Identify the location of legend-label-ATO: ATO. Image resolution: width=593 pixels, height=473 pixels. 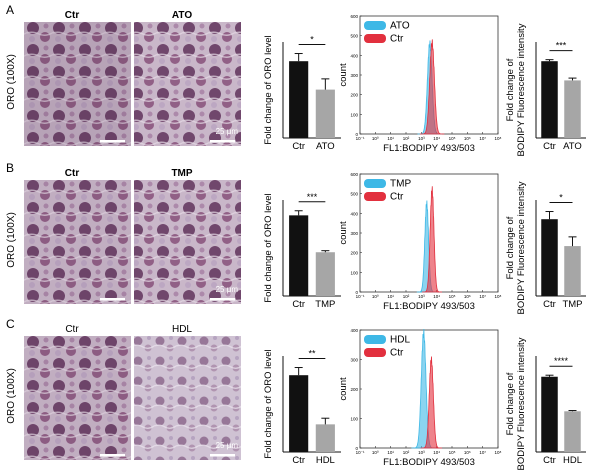
(400, 26).